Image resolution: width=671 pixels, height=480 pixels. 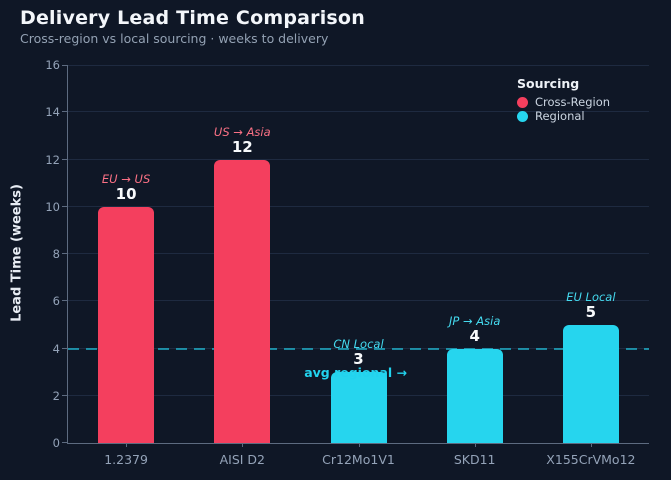 I want to click on bar-label: JP → Asia 4, so click(x=475, y=329).